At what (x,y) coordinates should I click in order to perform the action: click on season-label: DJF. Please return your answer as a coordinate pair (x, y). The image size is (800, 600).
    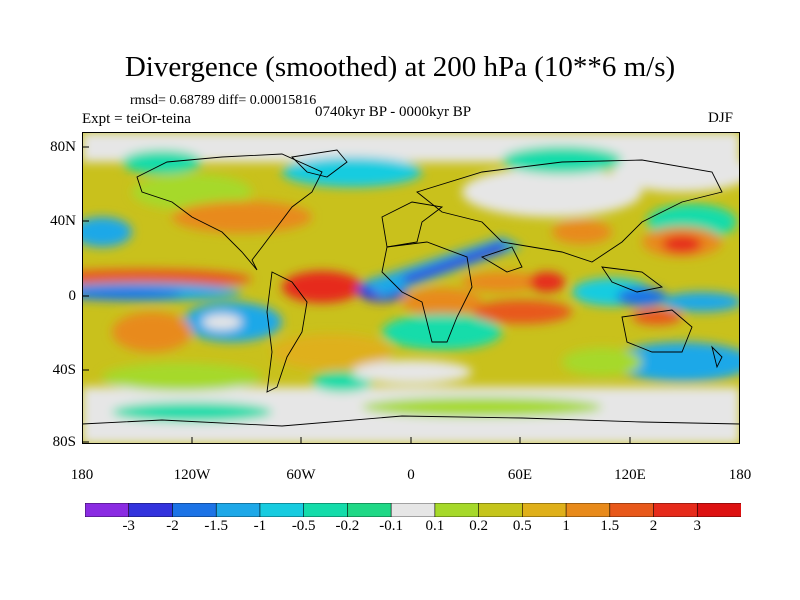
    Looking at the image, I should click on (721, 118).